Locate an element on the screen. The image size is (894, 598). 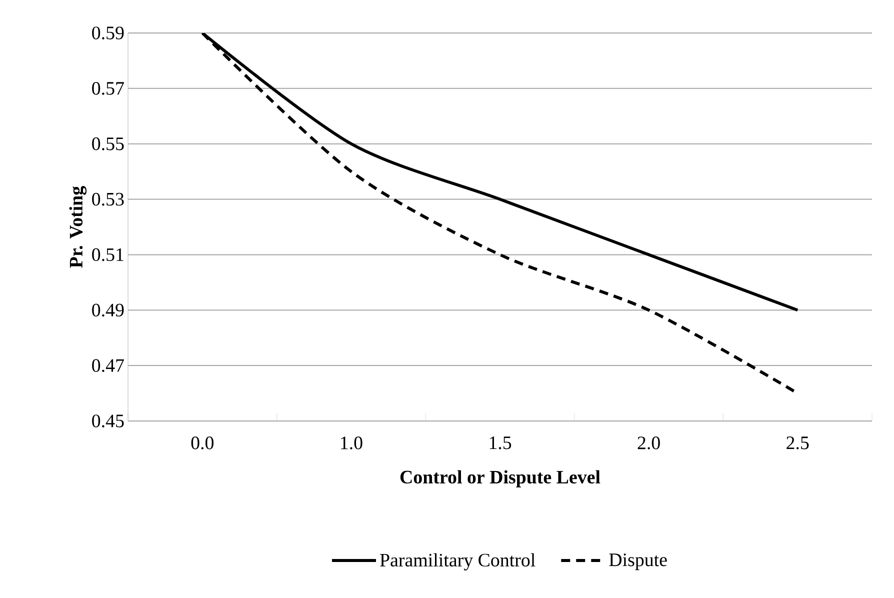
y-tick-label: 0.55 is located at coordinates (108, 143).